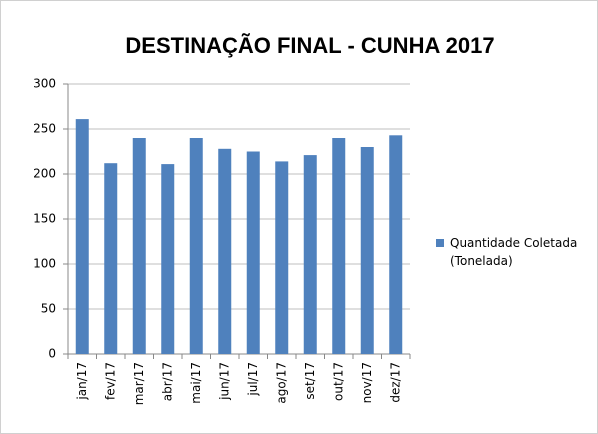 The height and width of the screenshot is (434, 598). Describe the element at coordinates (44, 264) in the screenshot. I see `y-tick-label: 100` at that location.